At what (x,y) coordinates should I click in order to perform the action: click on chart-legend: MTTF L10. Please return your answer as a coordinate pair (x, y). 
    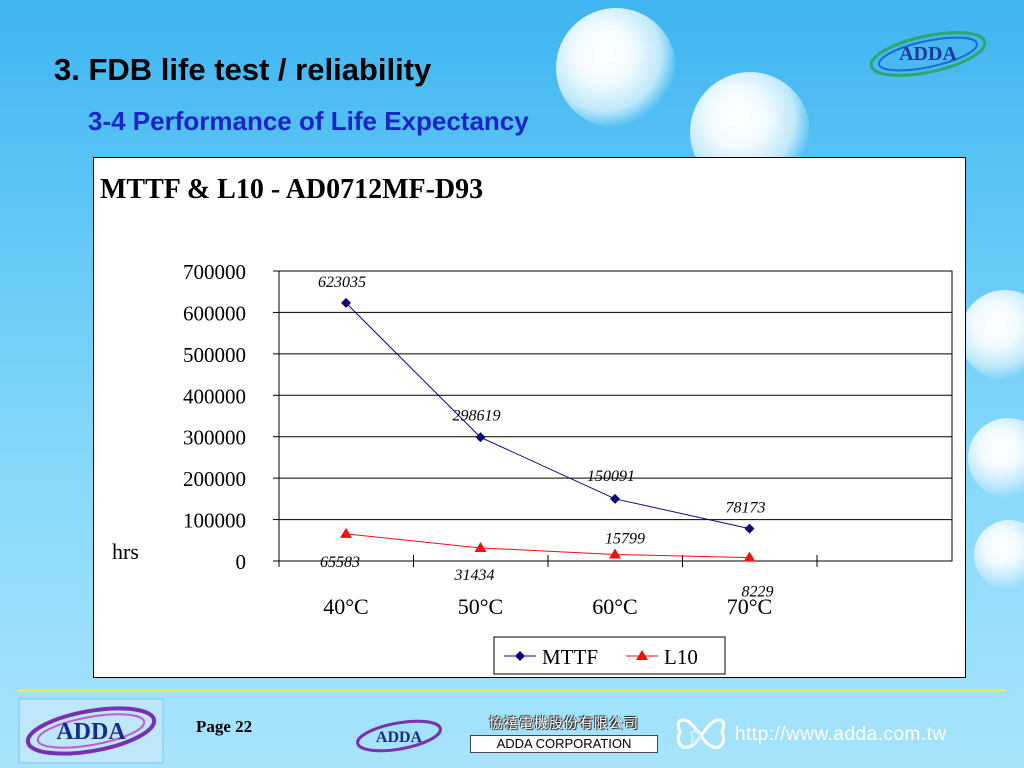
    Looking at the image, I should click on (609, 655).